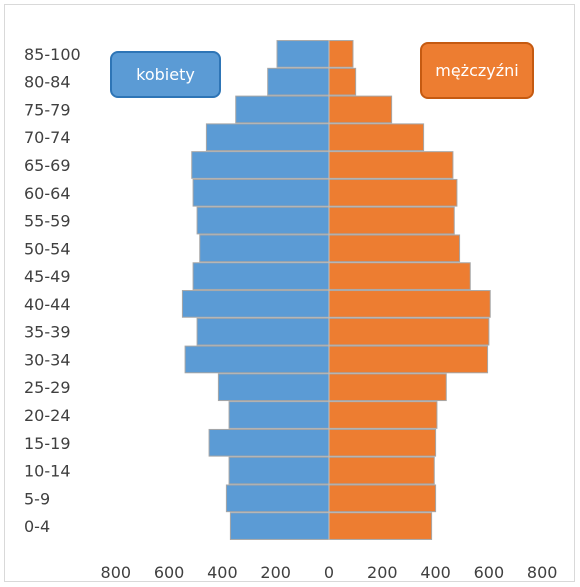 This screenshot has height=587, width=580. What do you see at coordinates (52, 54) in the screenshot?
I see `category-label-85-100: 85-100` at bounding box center [52, 54].